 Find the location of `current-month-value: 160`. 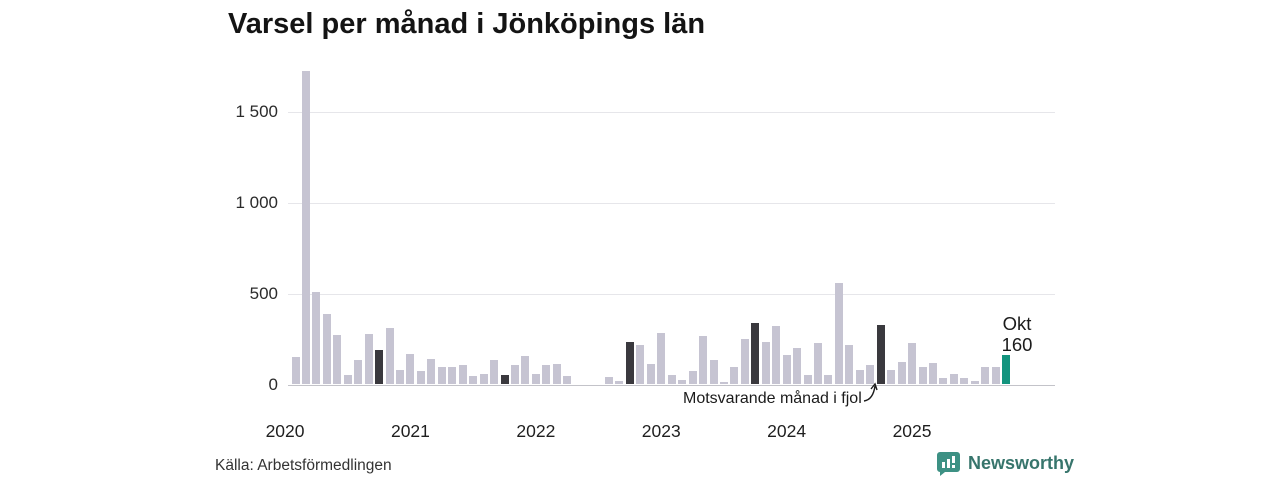

current-month-value: 160 is located at coordinates (1017, 344).